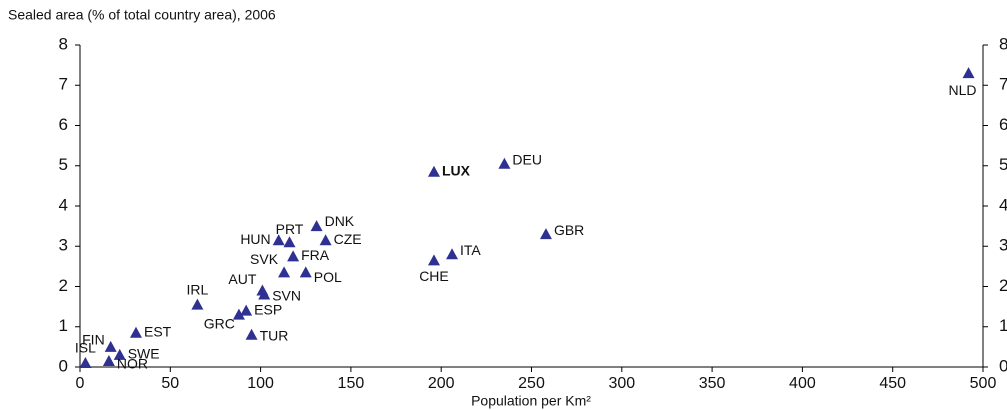 This screenshot has height=410, width=1007. I want to click on point-label: SVK, so click(264, 259).